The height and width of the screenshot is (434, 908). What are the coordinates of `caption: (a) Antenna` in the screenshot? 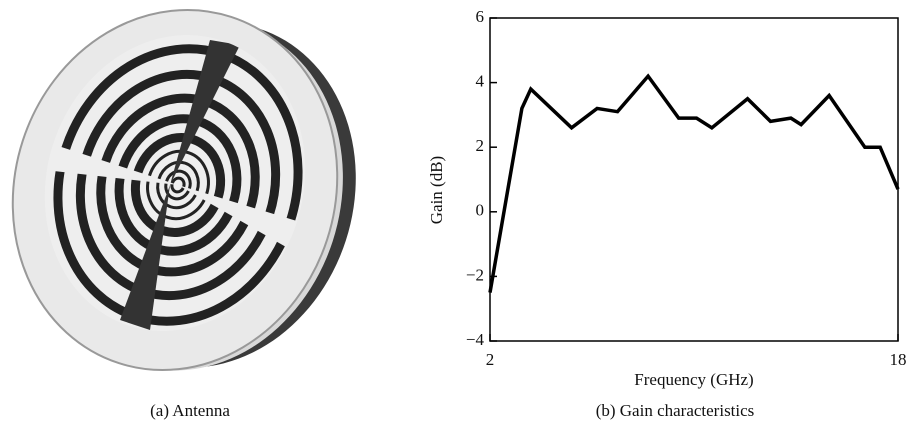 It's located at (190, 410).